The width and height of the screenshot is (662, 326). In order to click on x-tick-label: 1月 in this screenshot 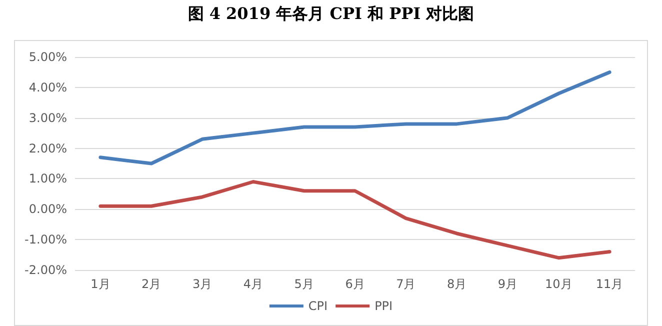, I will do `click(100, 284)`.